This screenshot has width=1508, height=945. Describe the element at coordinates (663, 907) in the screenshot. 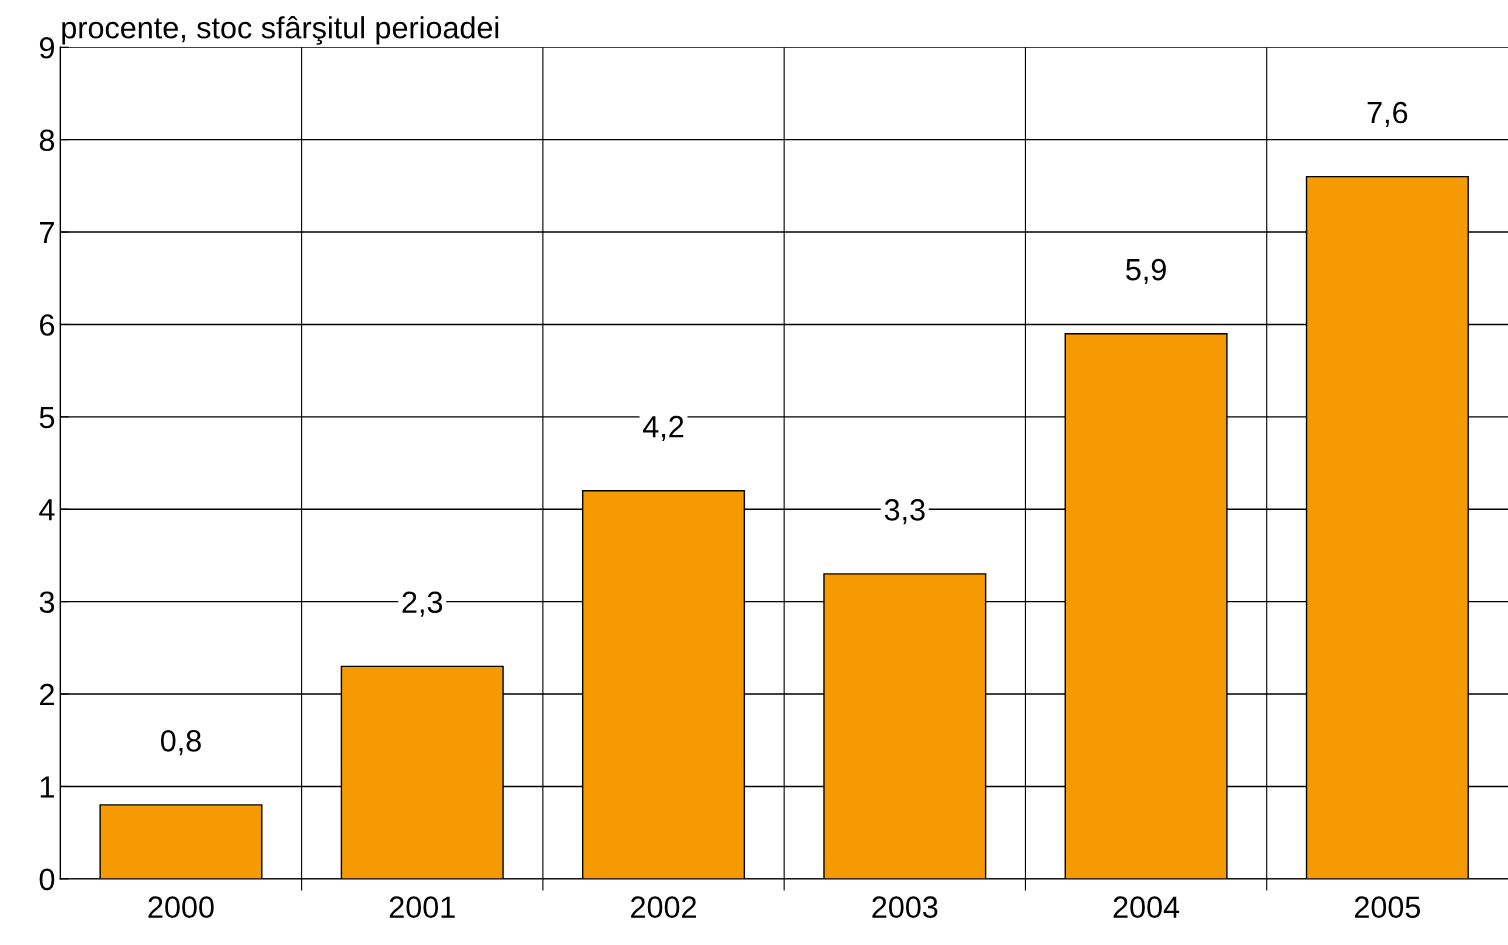

I see `x-tick-label: 2002` at that location.